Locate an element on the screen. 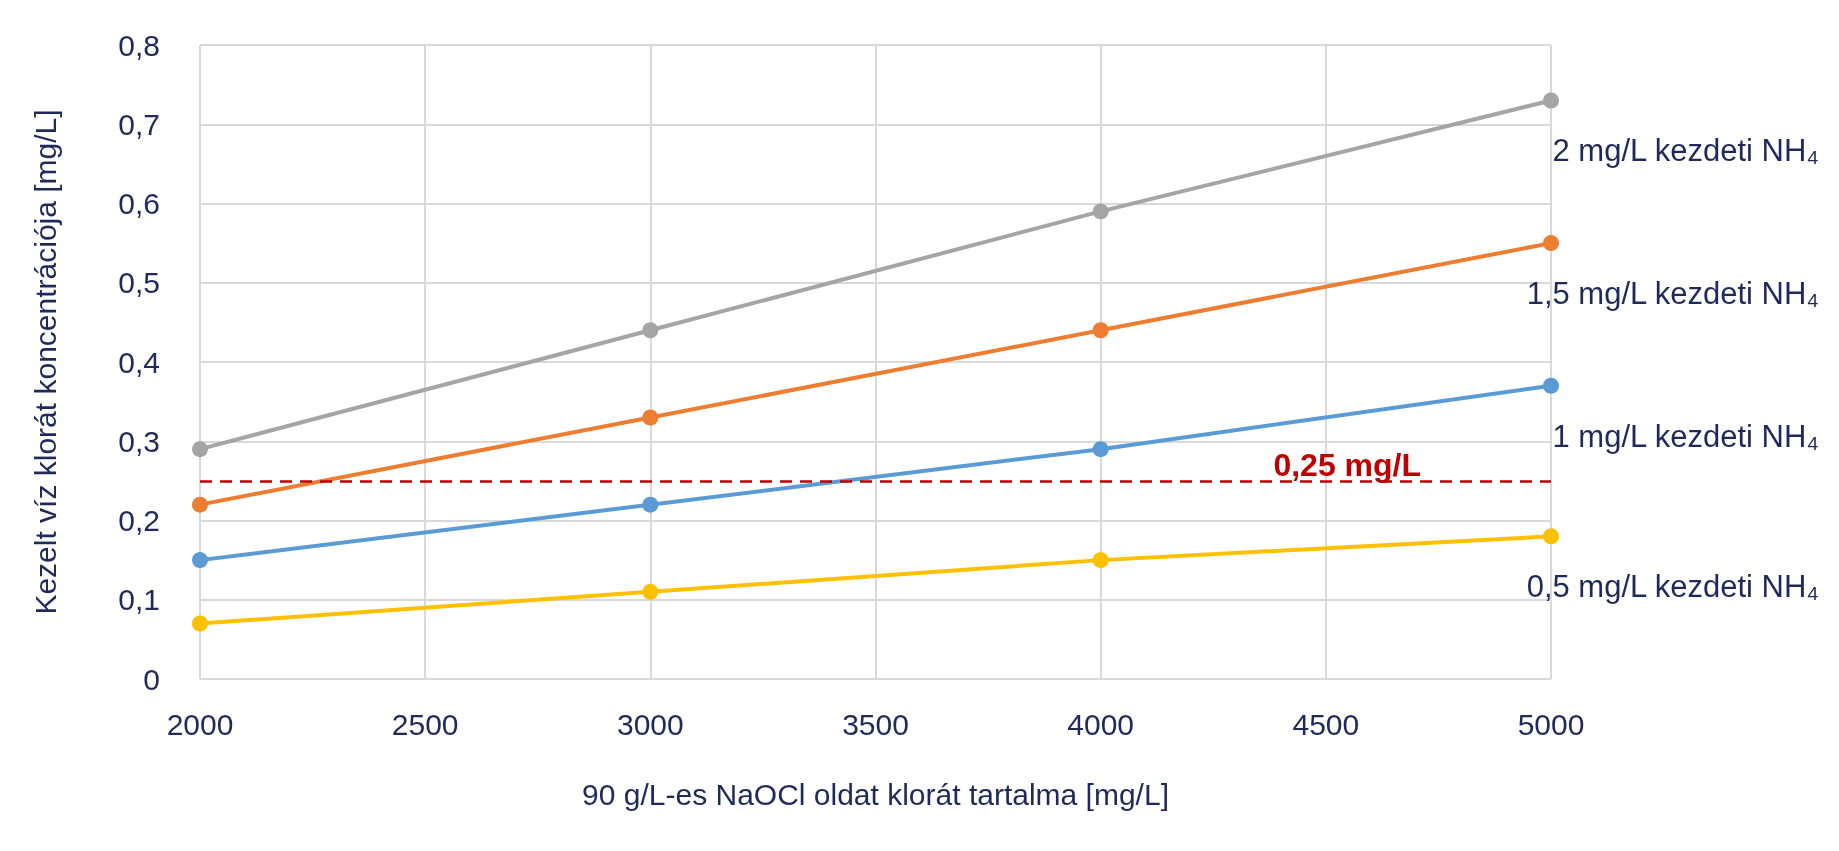  x-tick-label: 4500 is located at coordinates (1326, 724).